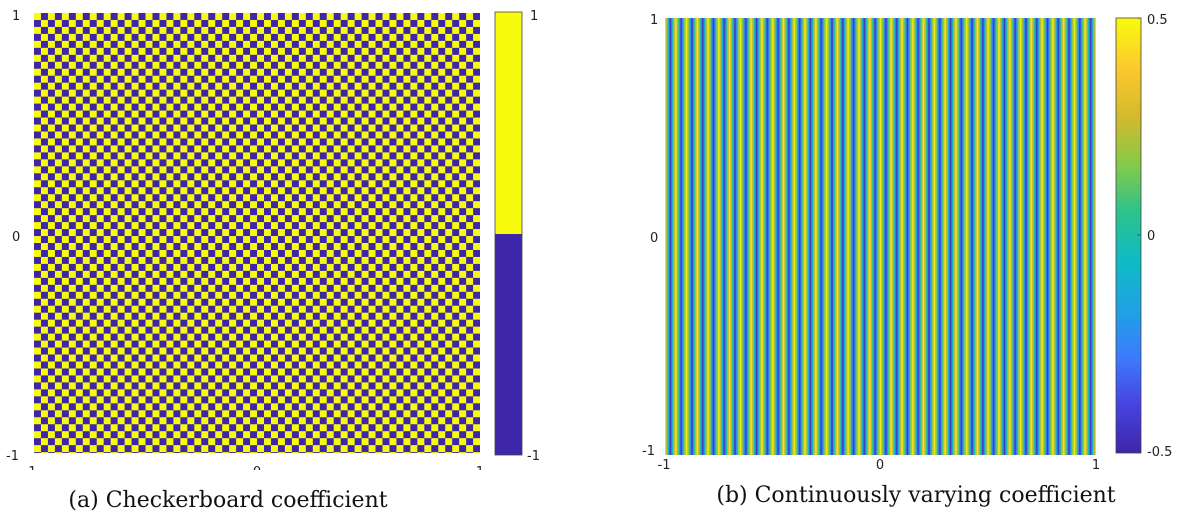  Describe the element at coordinates (533, 456) in the screenshot. I see `a-colorbar-tick-bottom: -1` at that location.